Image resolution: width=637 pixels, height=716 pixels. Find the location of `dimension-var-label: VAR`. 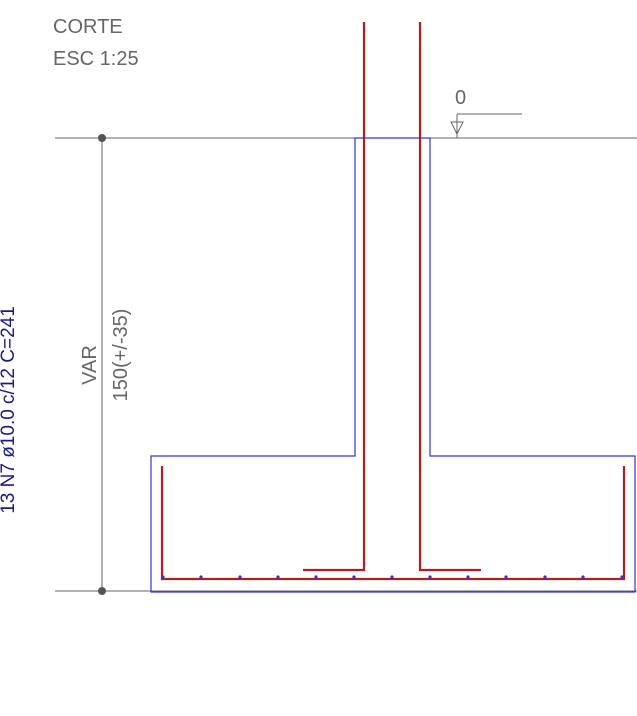

dimension-var-label: VAR is located at coordinates (90, 365).